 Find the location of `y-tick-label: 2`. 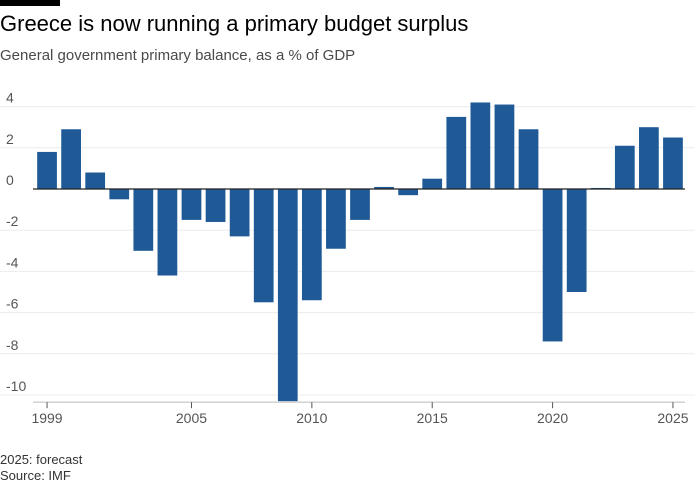

y-tick-label: 2 is located at coordinates (10, 139).